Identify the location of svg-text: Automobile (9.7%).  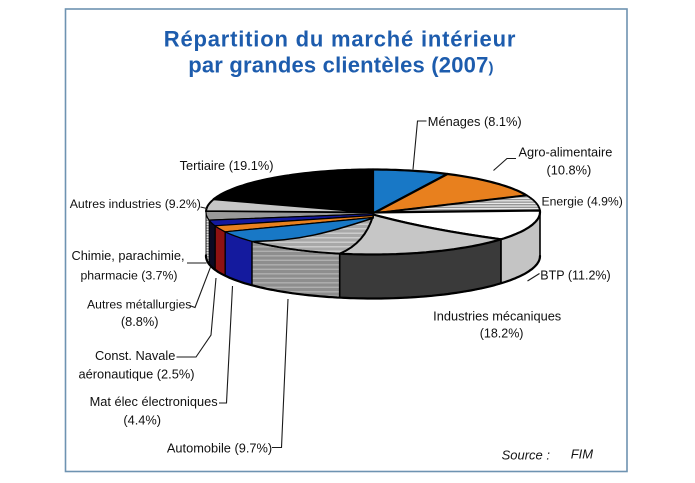
(219, 448).